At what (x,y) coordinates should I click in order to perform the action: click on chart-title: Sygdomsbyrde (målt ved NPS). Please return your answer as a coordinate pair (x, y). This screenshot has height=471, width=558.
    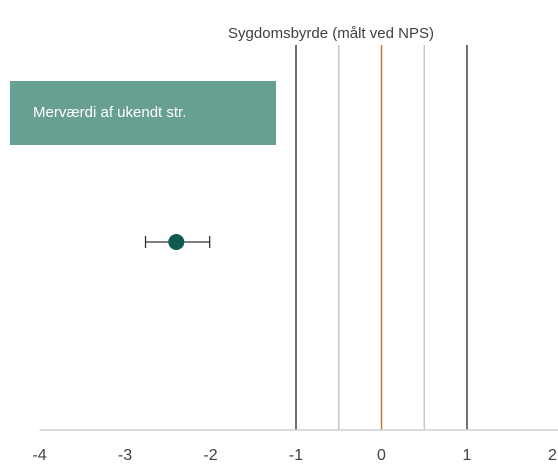
    Looking at the image, I should click on (331, 33).